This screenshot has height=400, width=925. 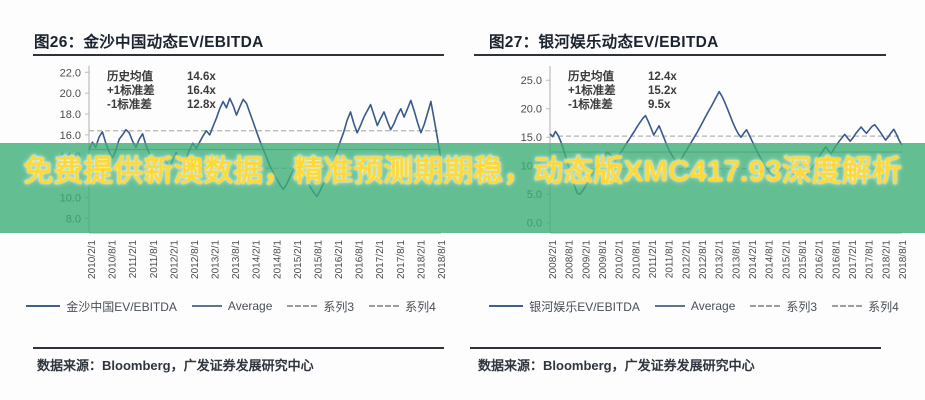 What do you see at coordinates (531, 138) in the screenshot?
I see `svg-text: 15.0` at bounding box center [531, 138].